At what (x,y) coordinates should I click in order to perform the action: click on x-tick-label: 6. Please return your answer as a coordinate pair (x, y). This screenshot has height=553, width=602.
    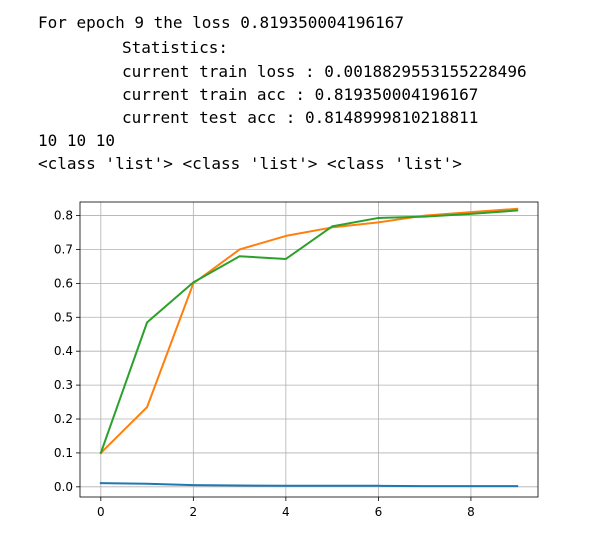
    Looking at the image, I should click on (379, 512).